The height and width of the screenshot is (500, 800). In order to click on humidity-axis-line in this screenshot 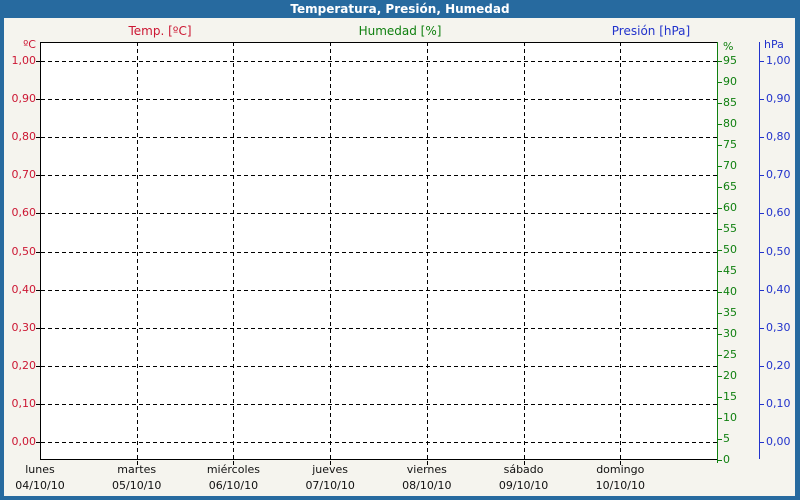, I will do `click(717, 252)`.